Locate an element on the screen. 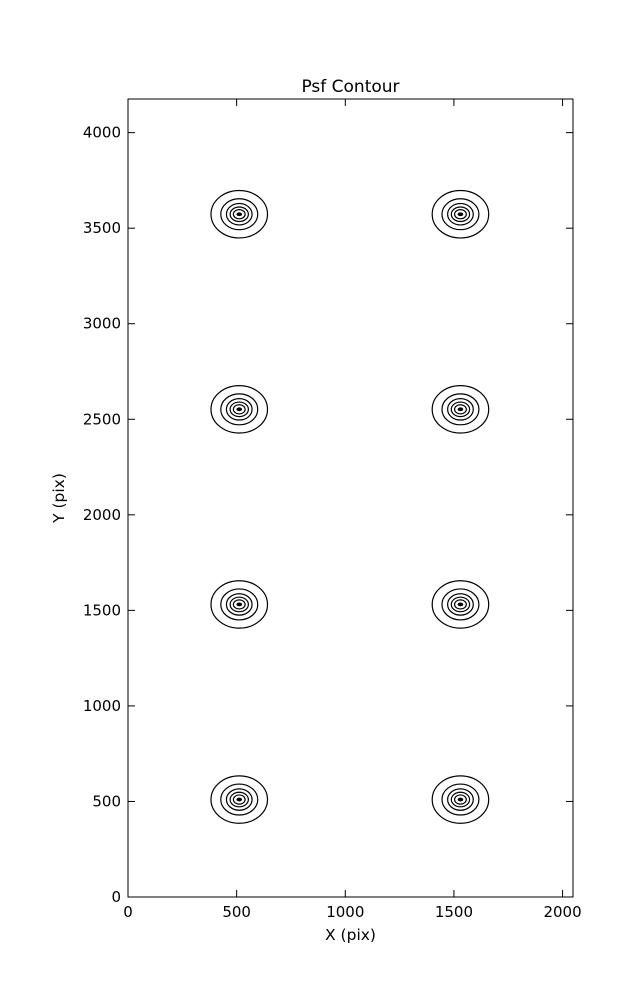 The image size is (637, 1000). x-axis-label: X (pix) is located at coordinates (350, 935).